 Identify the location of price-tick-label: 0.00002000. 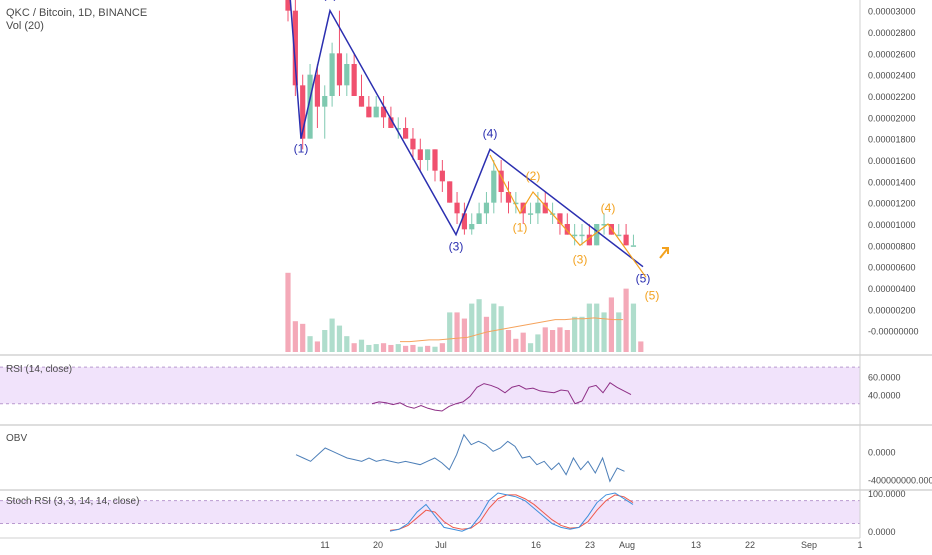
(892, 118).